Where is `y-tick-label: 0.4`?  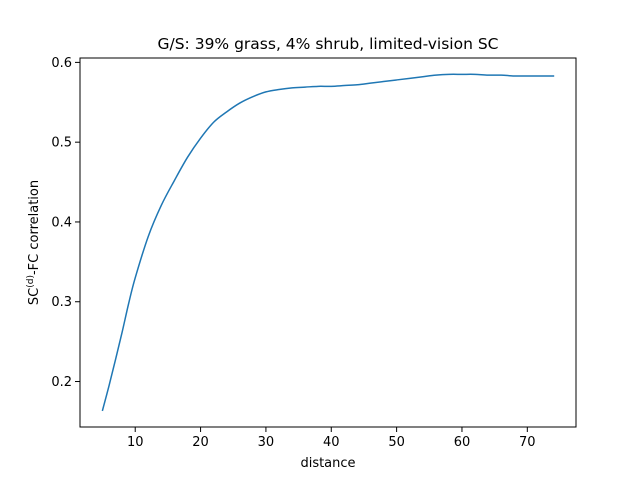 y-tick-label: 0.4 is located at coordinates (61, 222).